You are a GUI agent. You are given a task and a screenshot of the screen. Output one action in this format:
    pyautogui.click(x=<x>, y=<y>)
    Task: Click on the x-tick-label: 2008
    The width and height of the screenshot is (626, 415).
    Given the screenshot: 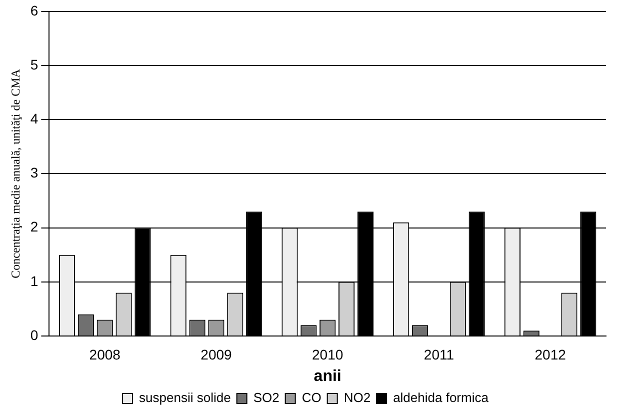 What is the action you would take?
    pyautogui.click(x=105, y=354)
    